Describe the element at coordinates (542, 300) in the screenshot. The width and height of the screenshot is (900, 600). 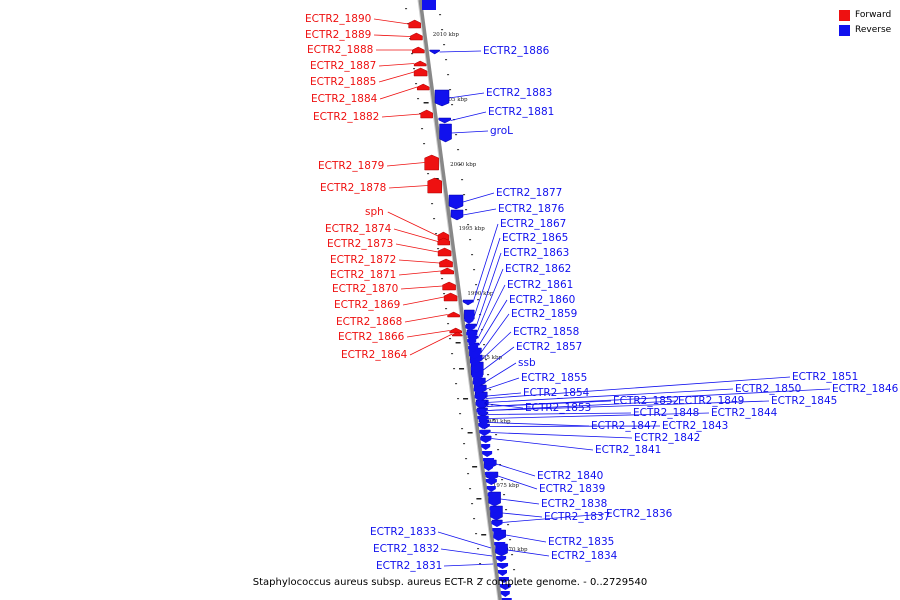
I see `reverse-gene-label: ECTR2_1860` at that location.